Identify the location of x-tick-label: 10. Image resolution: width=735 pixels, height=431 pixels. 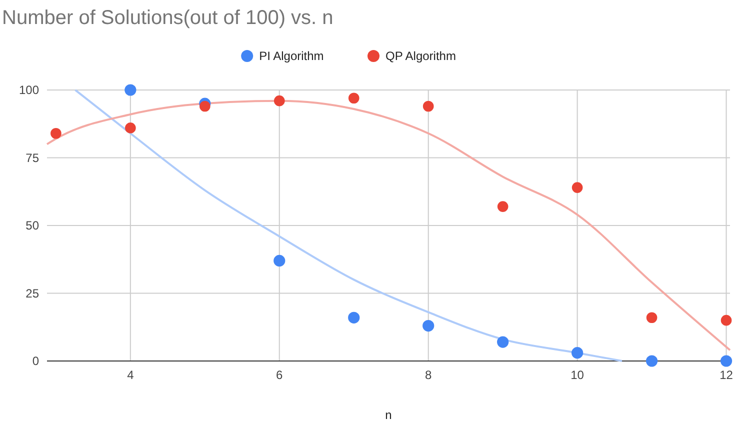
(577, 375).